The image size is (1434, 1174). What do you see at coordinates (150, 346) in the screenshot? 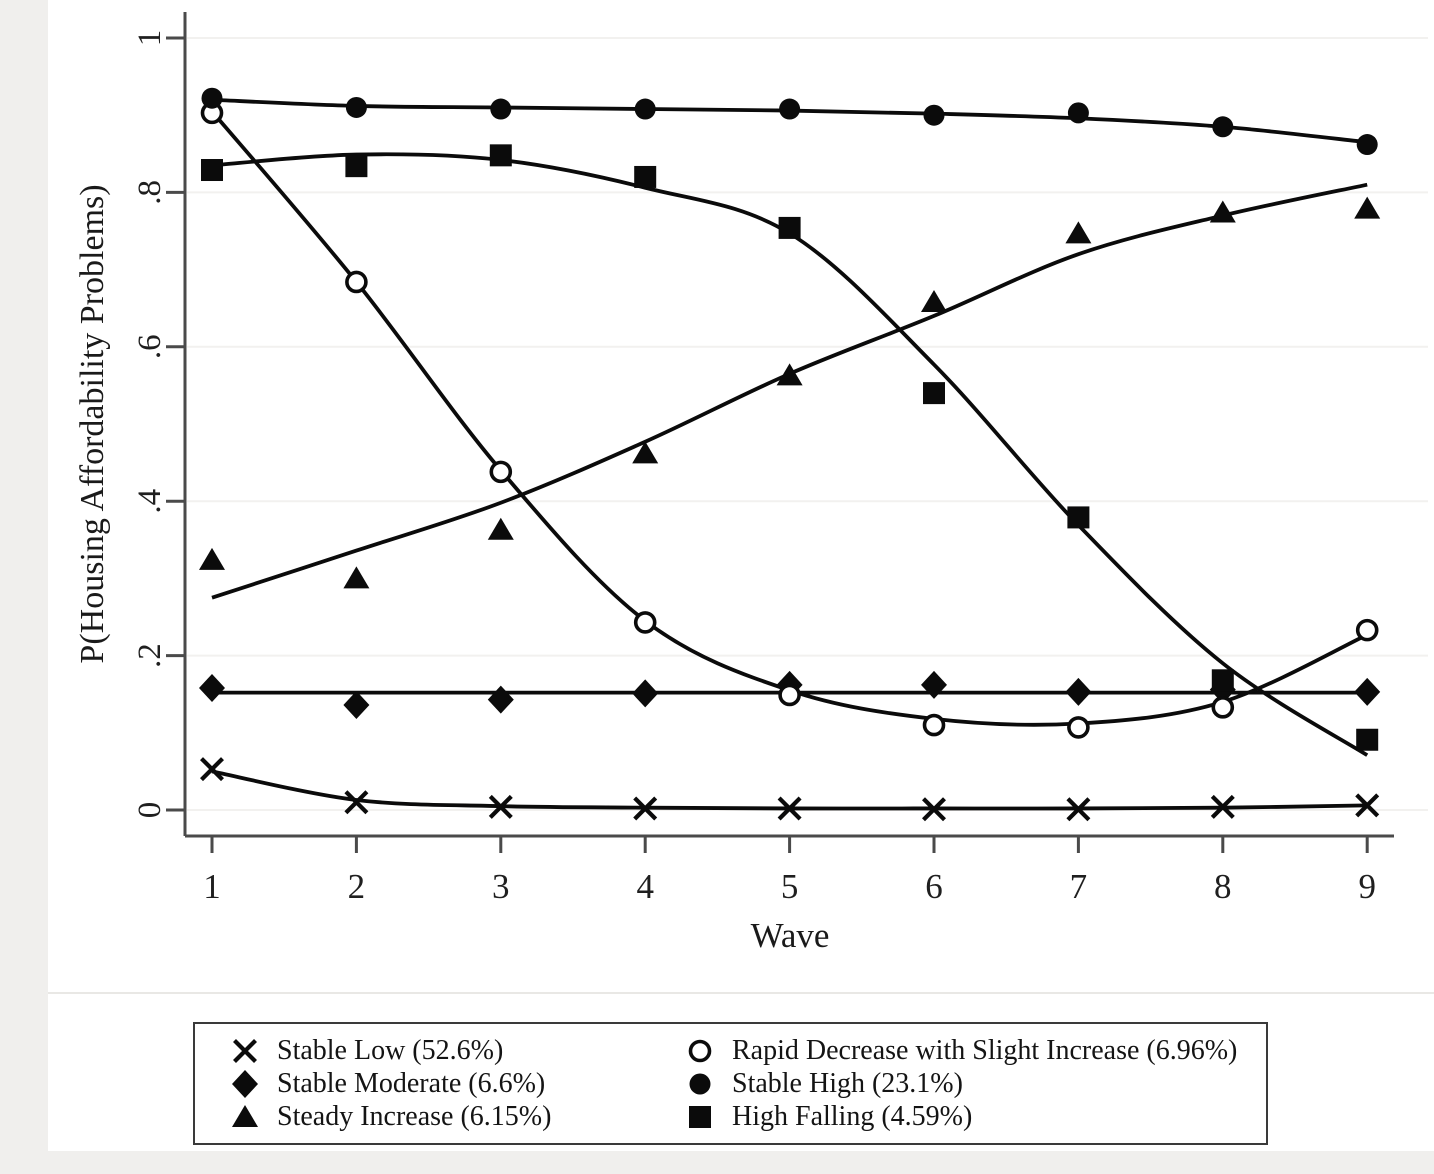
I see `y-tick-label: .6` at bounding box center [150, 346].